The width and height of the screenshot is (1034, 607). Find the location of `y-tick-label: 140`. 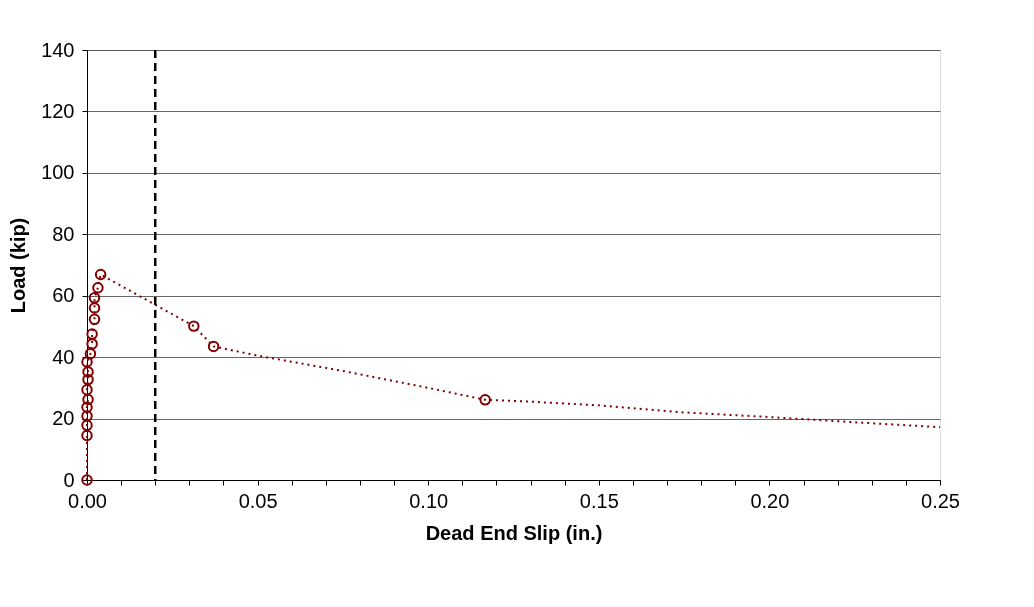

y-tick-label: 140 is located at coordinates (58, 49).